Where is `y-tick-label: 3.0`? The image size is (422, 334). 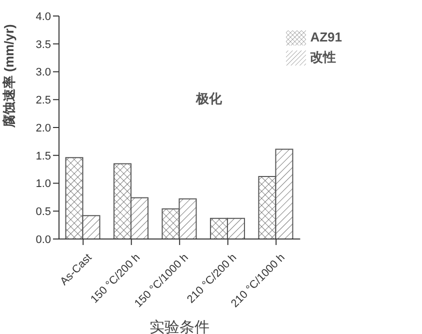
y-tick-label: 3.0 is located at coordinates (43, 72).